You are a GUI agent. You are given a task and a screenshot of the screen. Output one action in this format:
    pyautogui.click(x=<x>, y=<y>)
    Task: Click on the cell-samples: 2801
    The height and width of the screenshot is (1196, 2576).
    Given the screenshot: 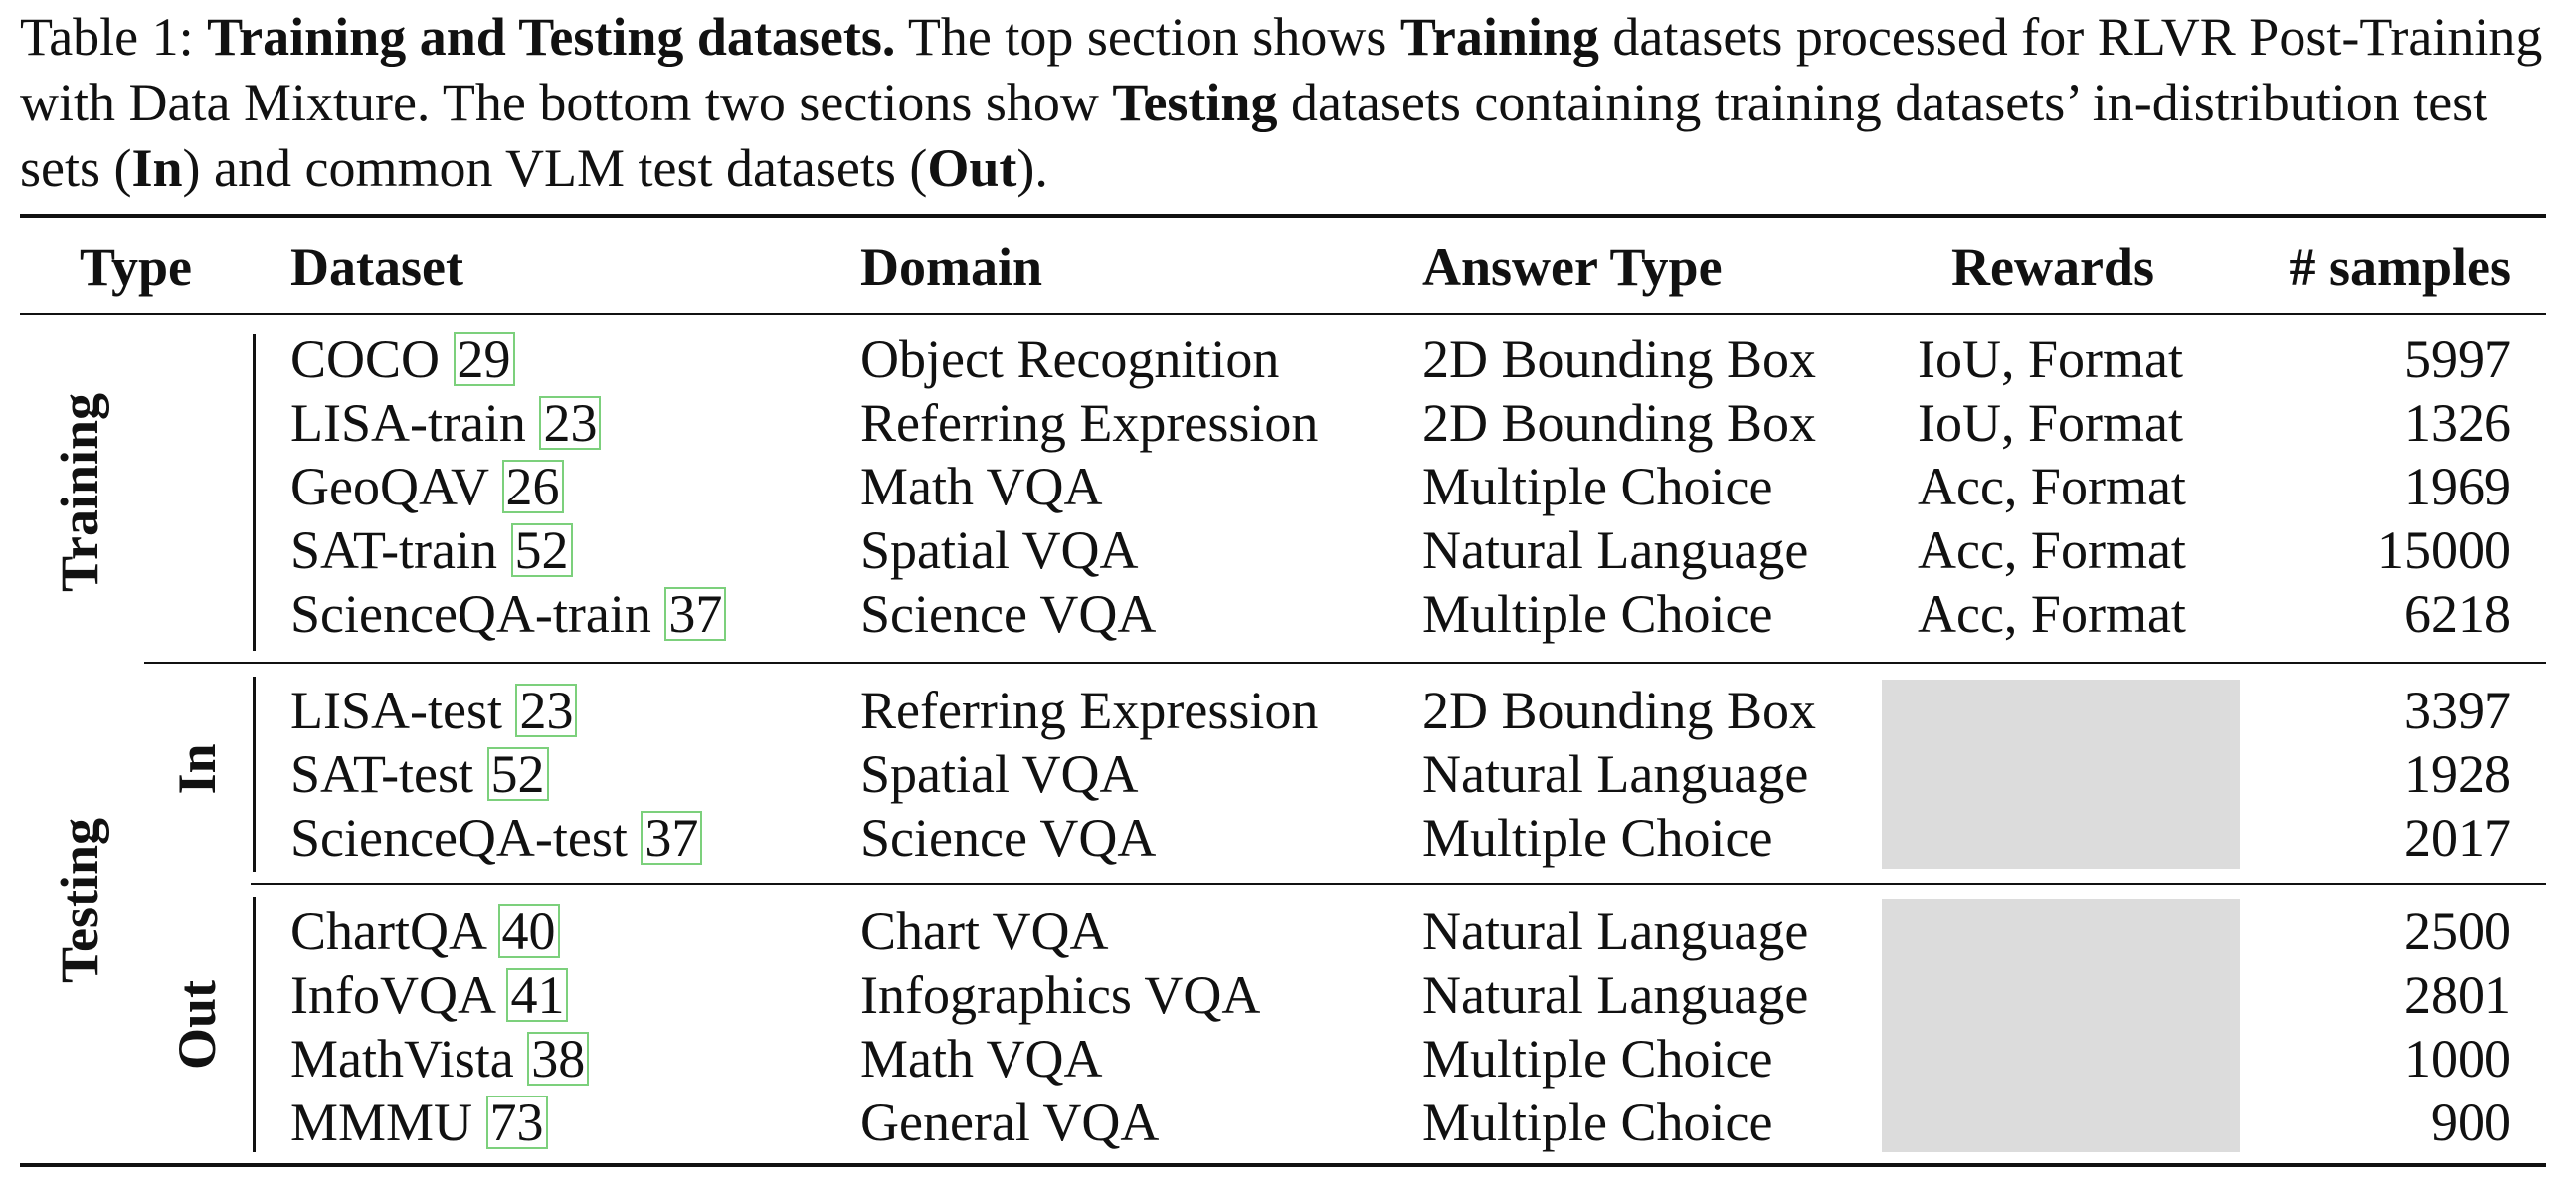 What is the action you would take?
    pyautogui.click(x=2457, y=995)
    